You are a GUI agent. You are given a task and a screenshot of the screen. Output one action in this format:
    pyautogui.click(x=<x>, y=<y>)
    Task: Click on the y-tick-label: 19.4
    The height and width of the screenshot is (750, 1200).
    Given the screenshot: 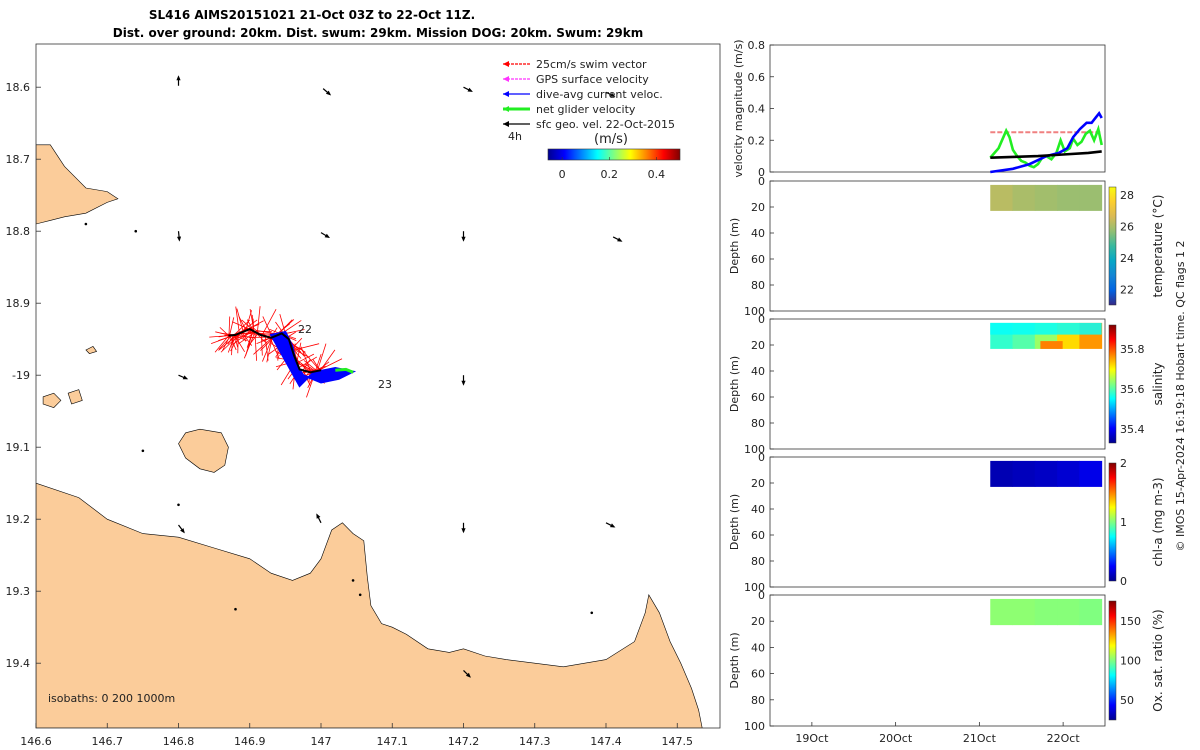 What is the action you would take?
    pyautogui.click(x=18, y=663)
    